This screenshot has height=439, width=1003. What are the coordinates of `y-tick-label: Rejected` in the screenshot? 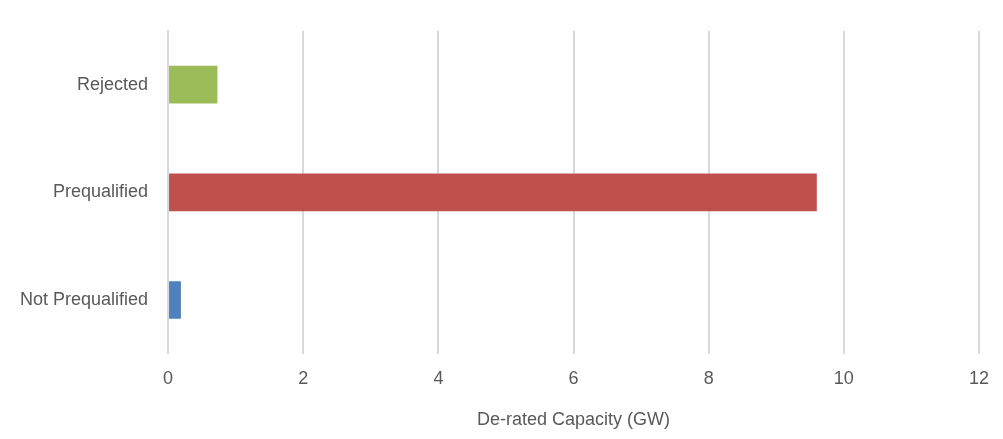 It's located at (113, 83).